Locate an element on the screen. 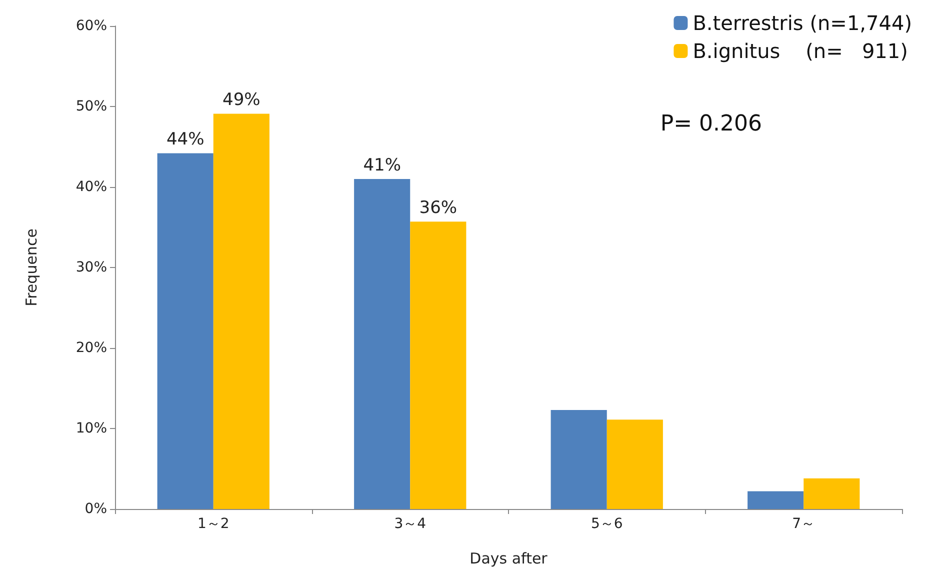 The image size is (935, 581). legend-label: B.terrestris (n=1,744) is located at coordinates (802, 23).